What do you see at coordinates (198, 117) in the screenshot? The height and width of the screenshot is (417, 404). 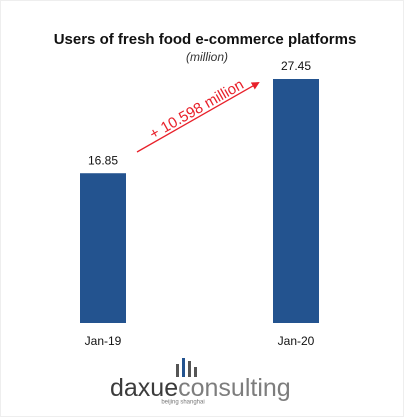 I see `annotation-arrow` at bounding box center [198, 117].